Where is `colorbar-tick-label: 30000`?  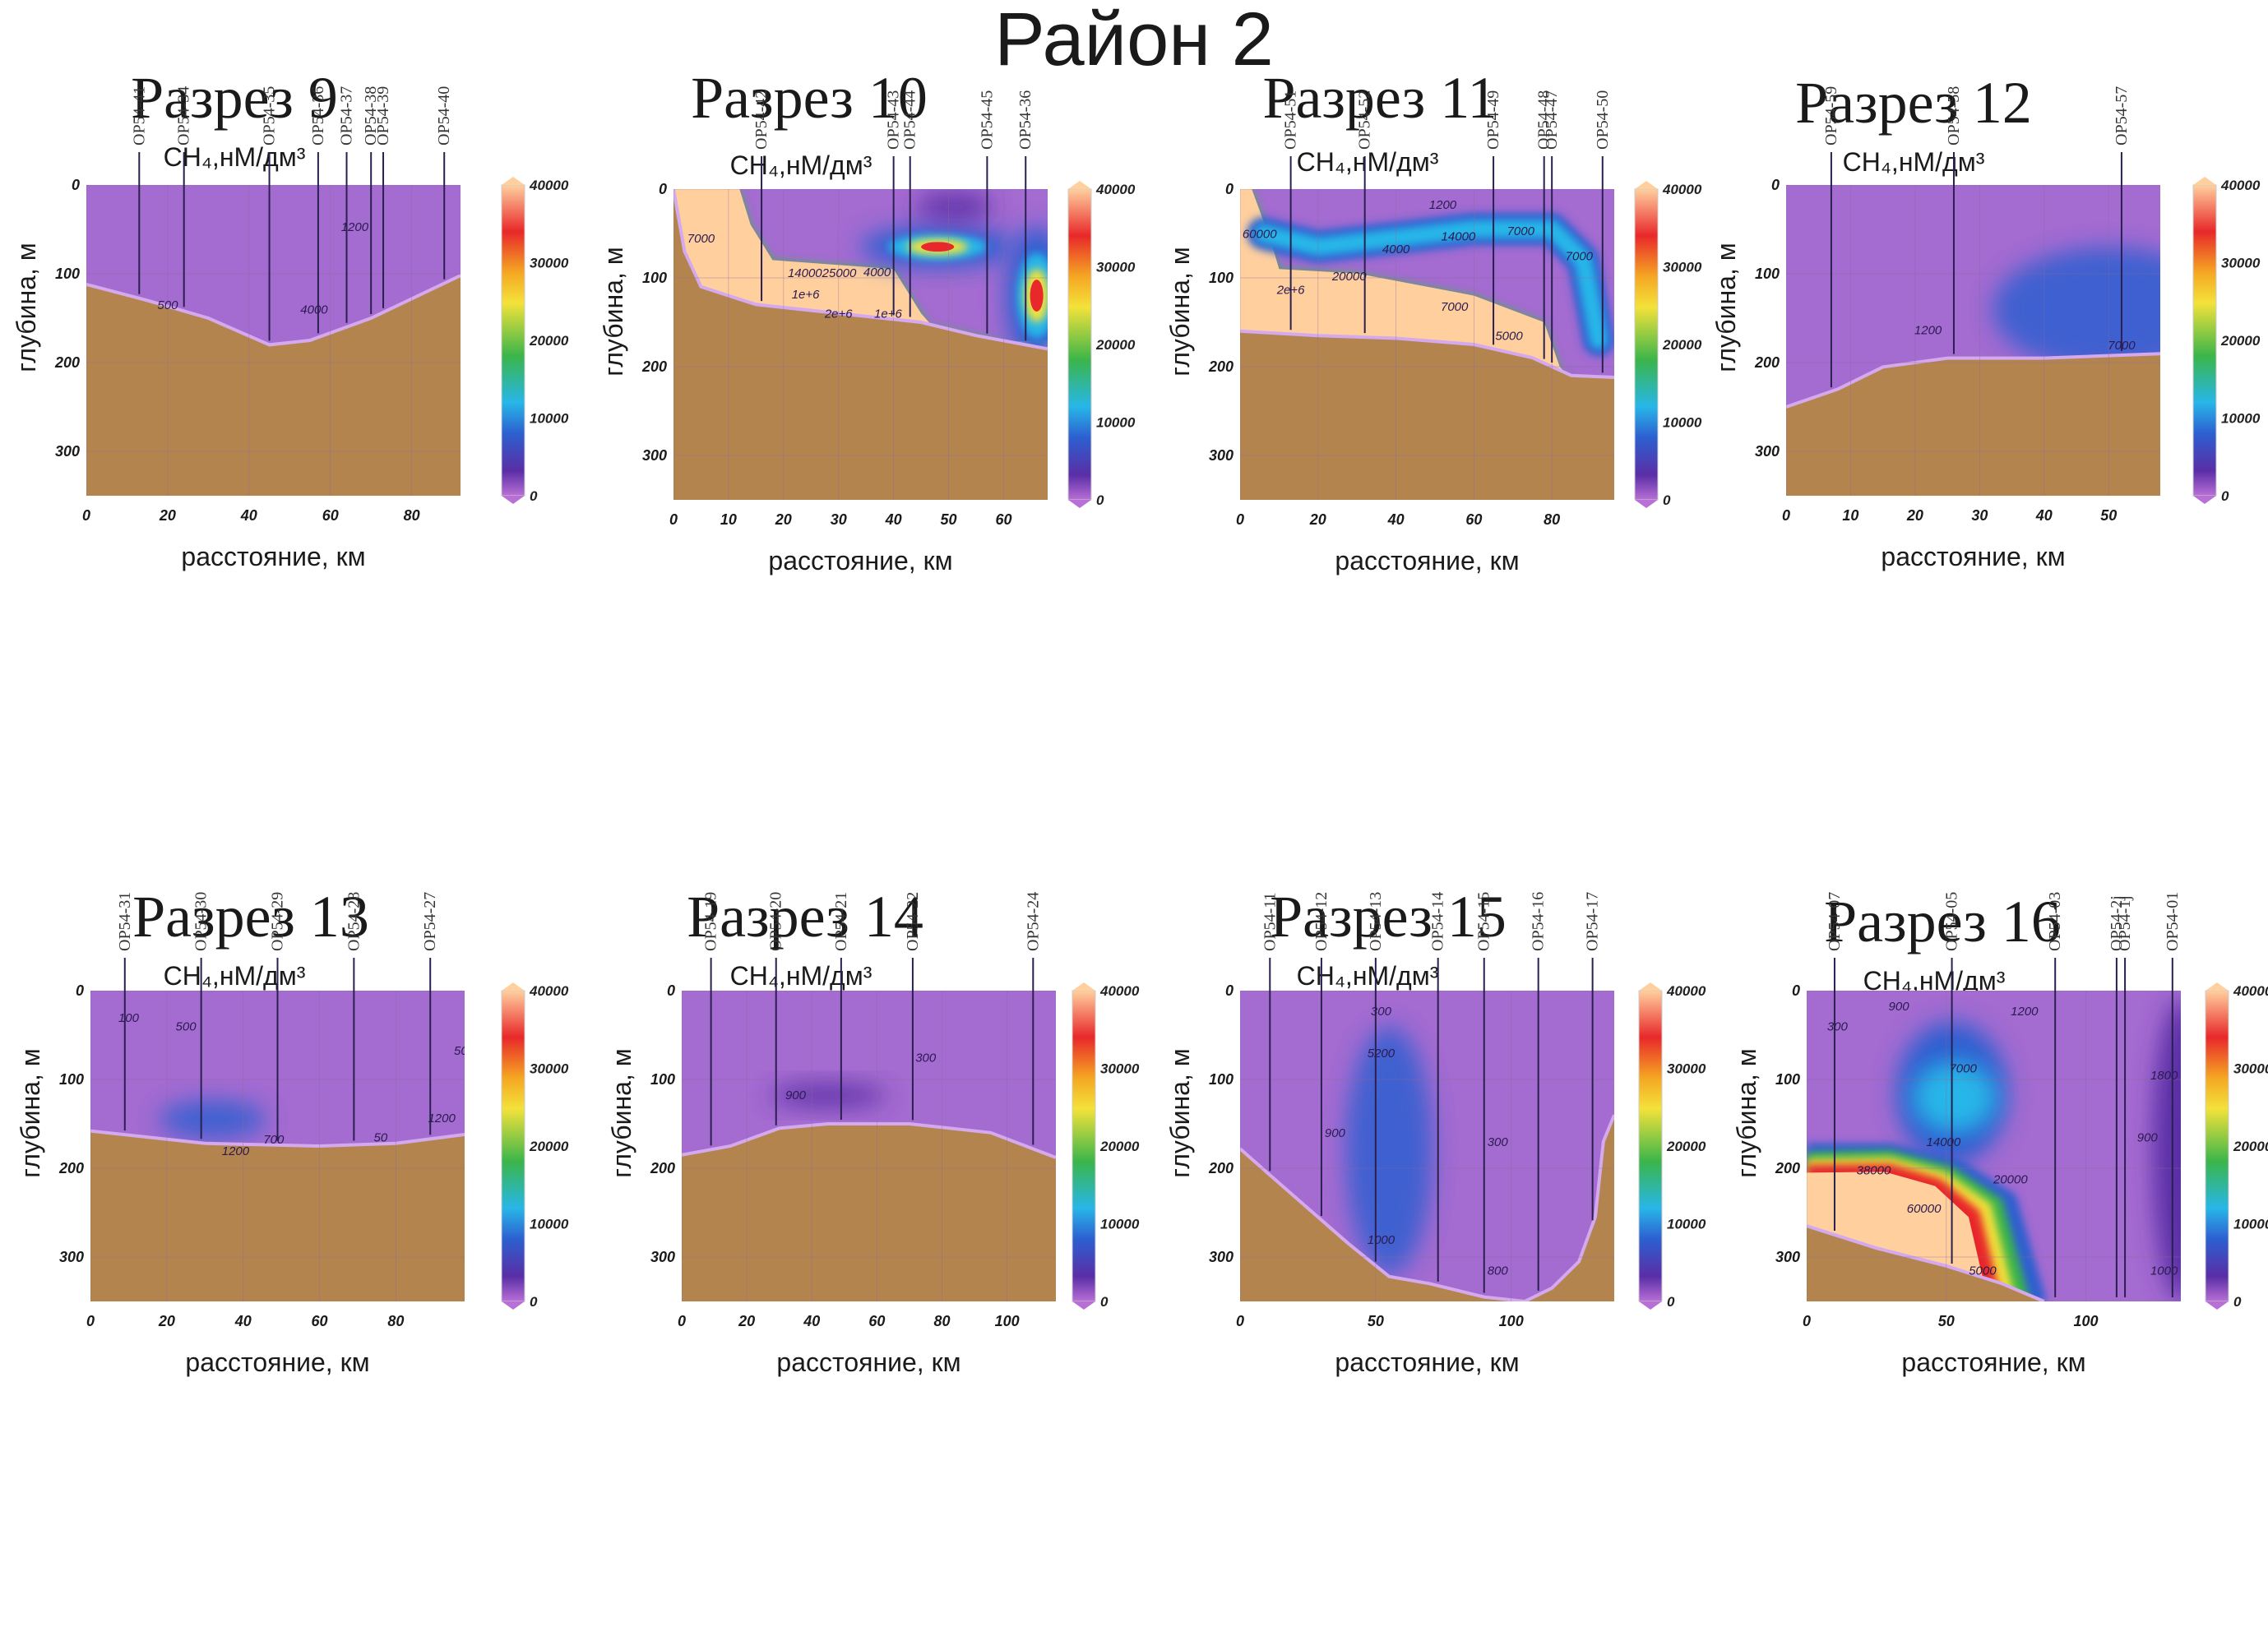
colorbar-tick-label: 30000 is located at coordinates (1116, 267).